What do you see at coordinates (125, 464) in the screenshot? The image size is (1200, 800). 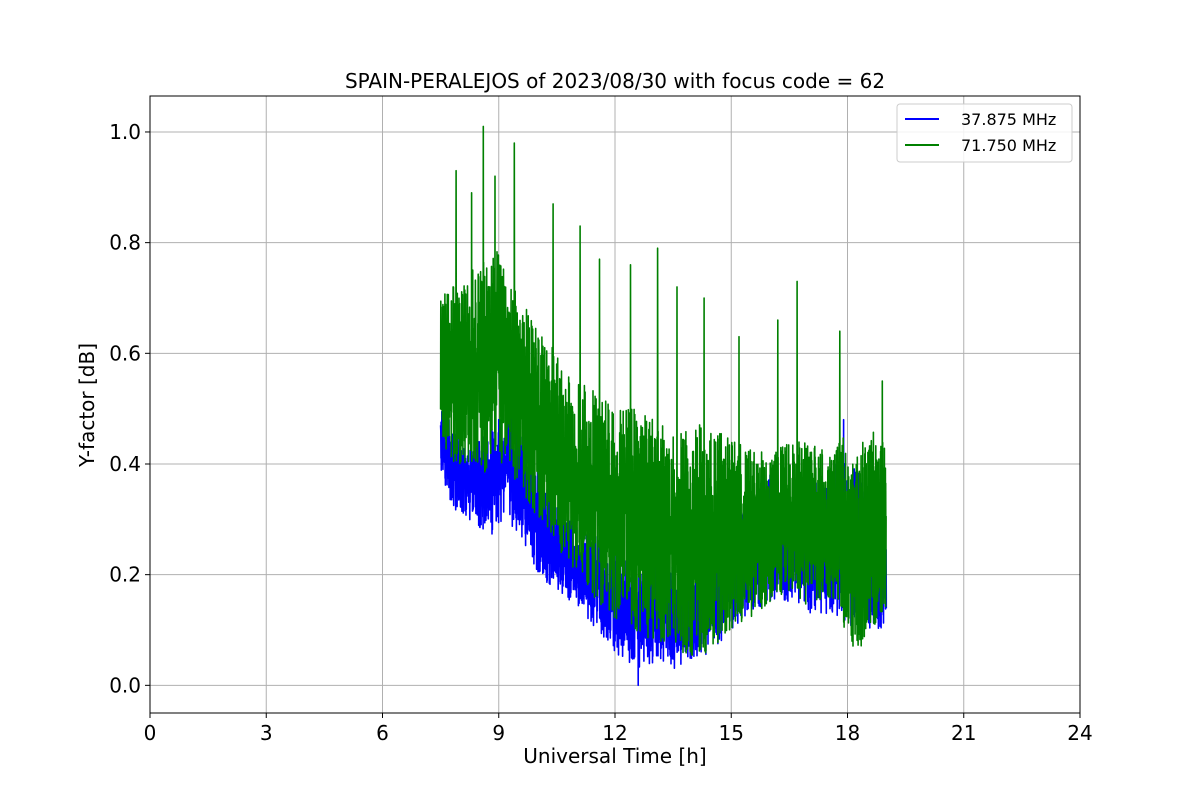 I see `y-tick-label: 0.4` at bounding box center [125, 464].